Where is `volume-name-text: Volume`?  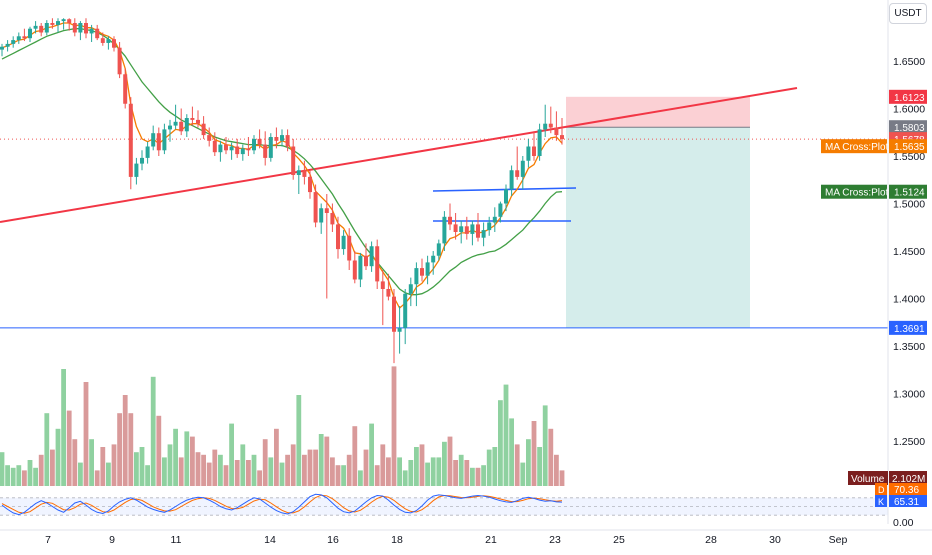
volume-name-text: Volume is located at coordinates (868, 479).